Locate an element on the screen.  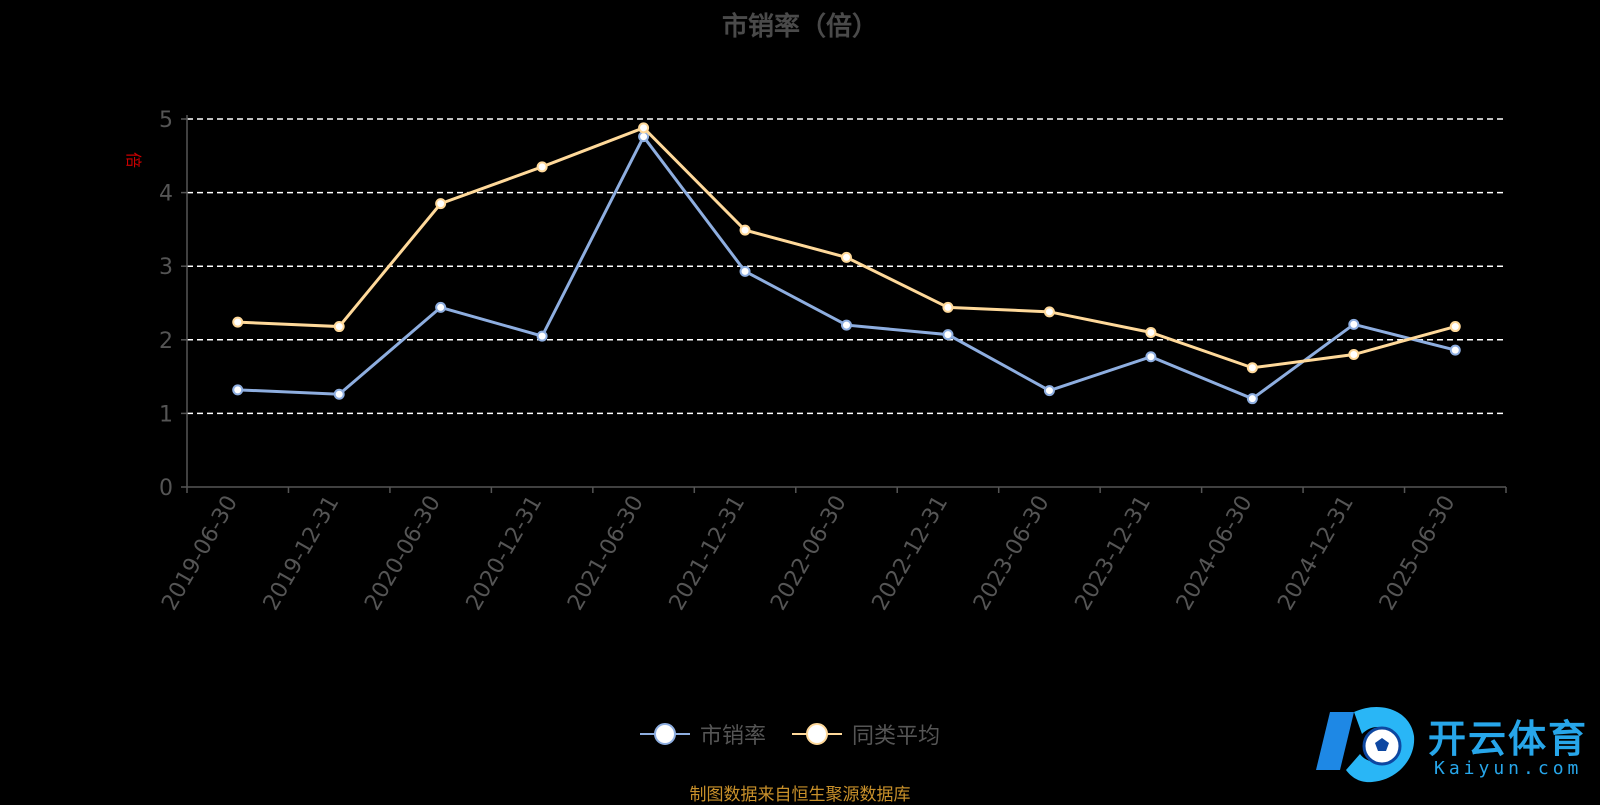
x-tick-label: 2021-12-31 is located at coordinates (708, 553).